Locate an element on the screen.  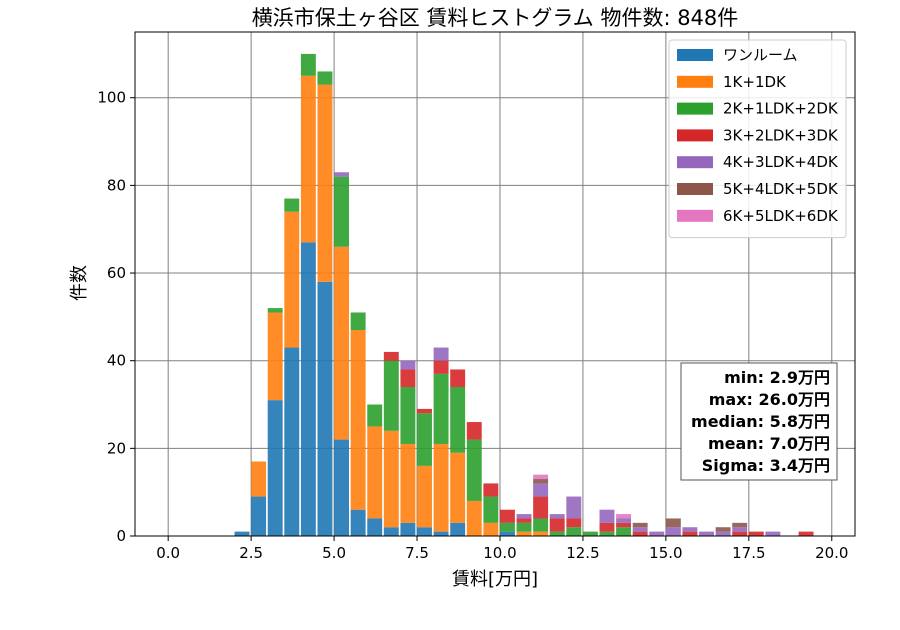
x-axis: 0.0 2.5 5.0 7.5 10.0 12.5 15.0 17.5 20.0 is located at coordinates (502, 549).